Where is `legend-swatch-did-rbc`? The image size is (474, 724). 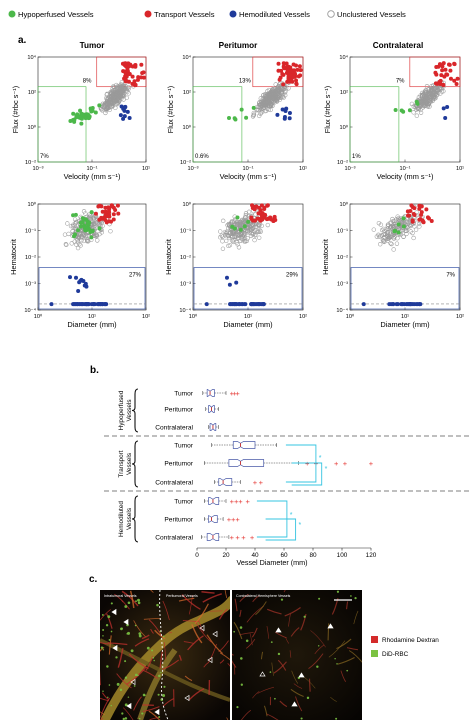 legend-swatch-did-rbc is located at coordinates (374, 653).